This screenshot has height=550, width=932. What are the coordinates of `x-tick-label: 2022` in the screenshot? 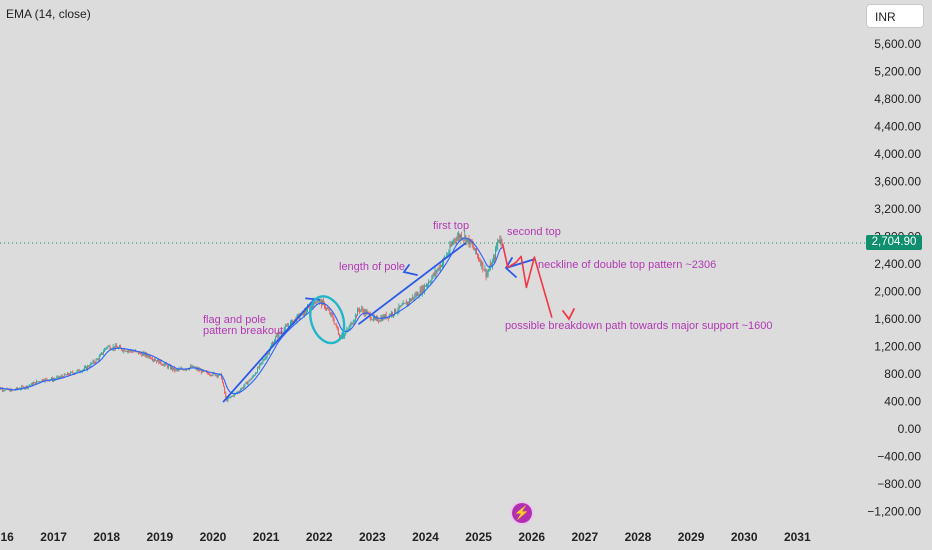 It's located at (319, 537).